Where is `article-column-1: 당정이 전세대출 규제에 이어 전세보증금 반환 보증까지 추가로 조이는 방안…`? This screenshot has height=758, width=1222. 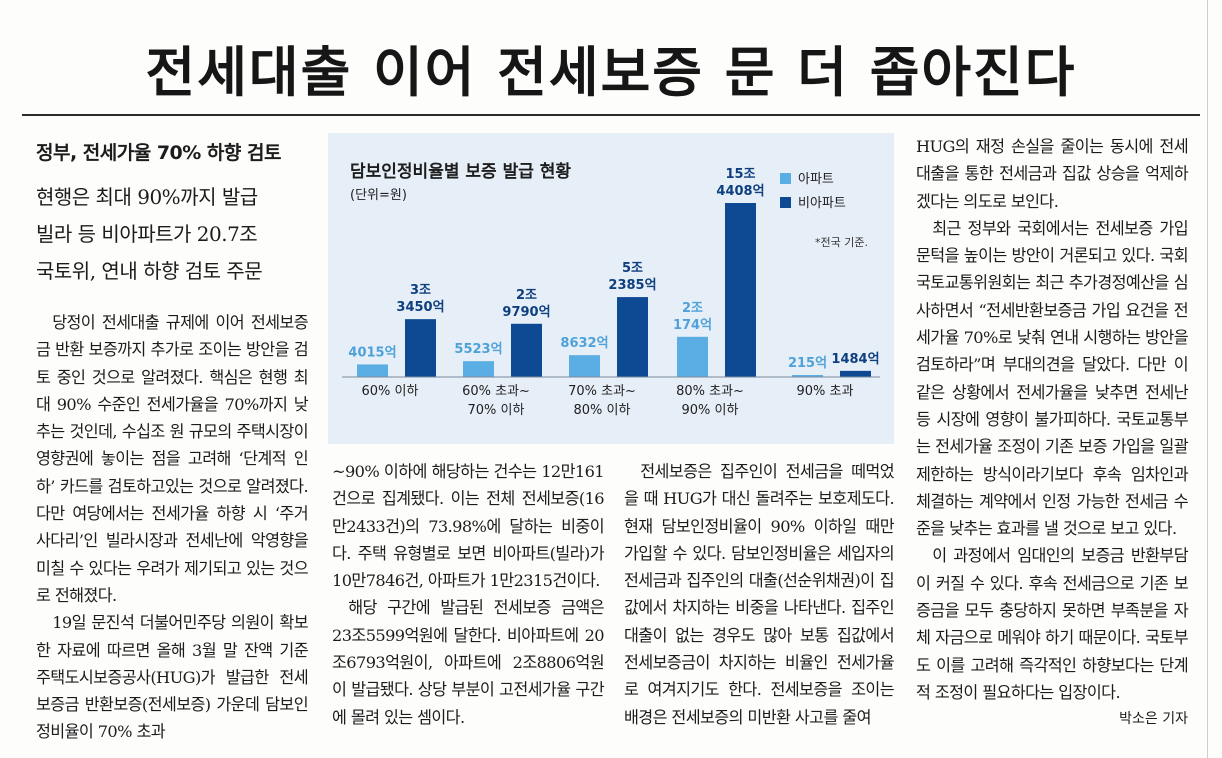
article-column-1: 당정이 전세대출 규제에 이어 전세보증금 반환 보증까지 추가로 조이는 방안… is located at coordinates (172, 527).